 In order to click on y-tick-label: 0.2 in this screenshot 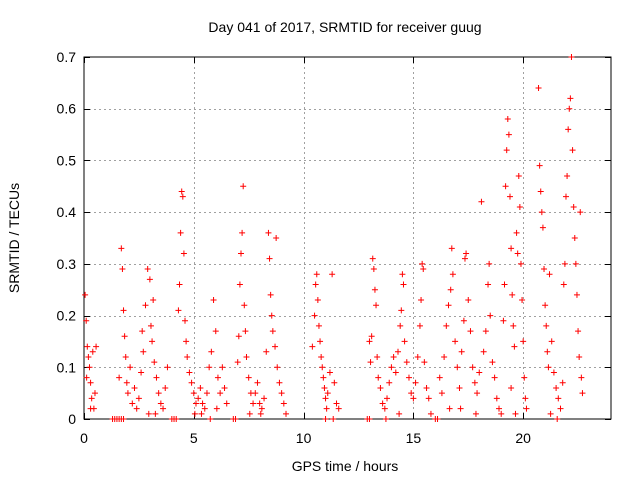, I will do `click(67, 316)`.